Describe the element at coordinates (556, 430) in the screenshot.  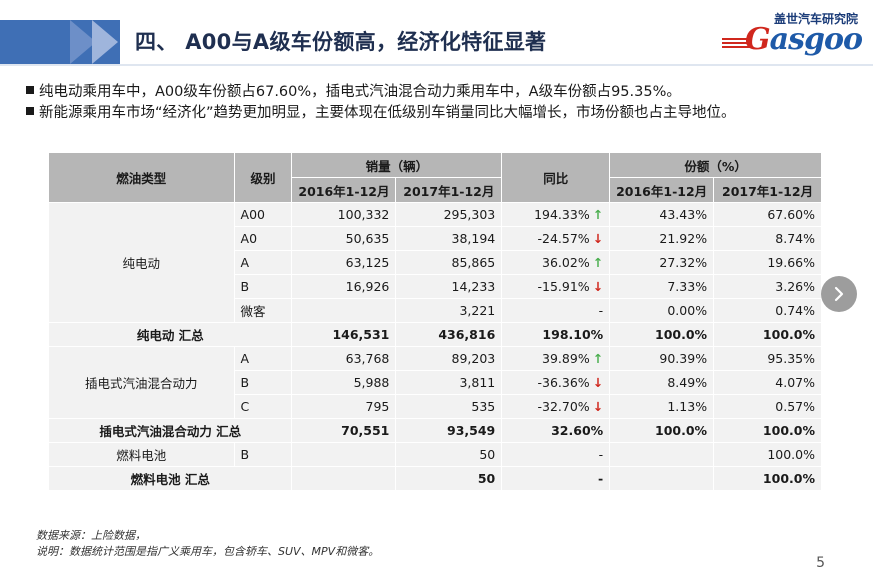
I see `cell-yoy: 32.60%` at that location.